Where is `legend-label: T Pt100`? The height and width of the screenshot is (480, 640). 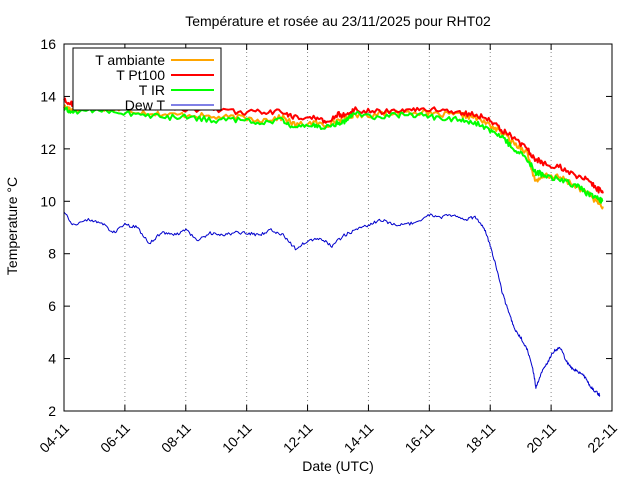
legend-label: T Pt100 is located at coordinates (140, 75).